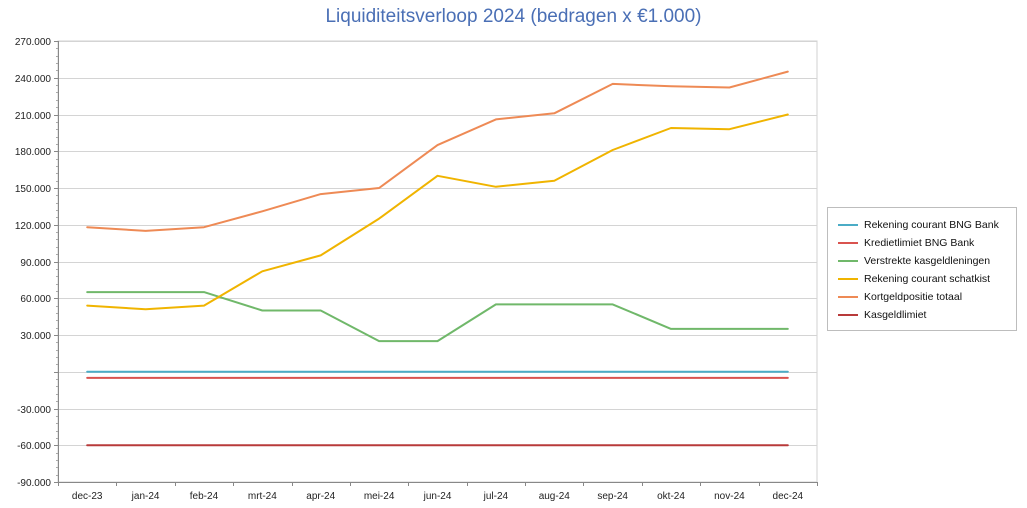 The height and width of the screenshot is (508, 1027). I want to click on legend-item: Verstrekte kasgeldleningen, so click(922, 261).